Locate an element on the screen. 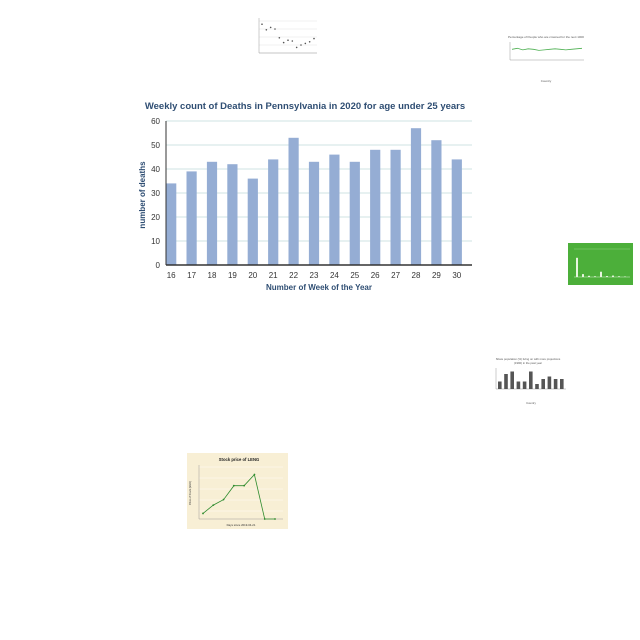 This screenshot has height=640, width=640. line-series is located at coordinates (547, 49).